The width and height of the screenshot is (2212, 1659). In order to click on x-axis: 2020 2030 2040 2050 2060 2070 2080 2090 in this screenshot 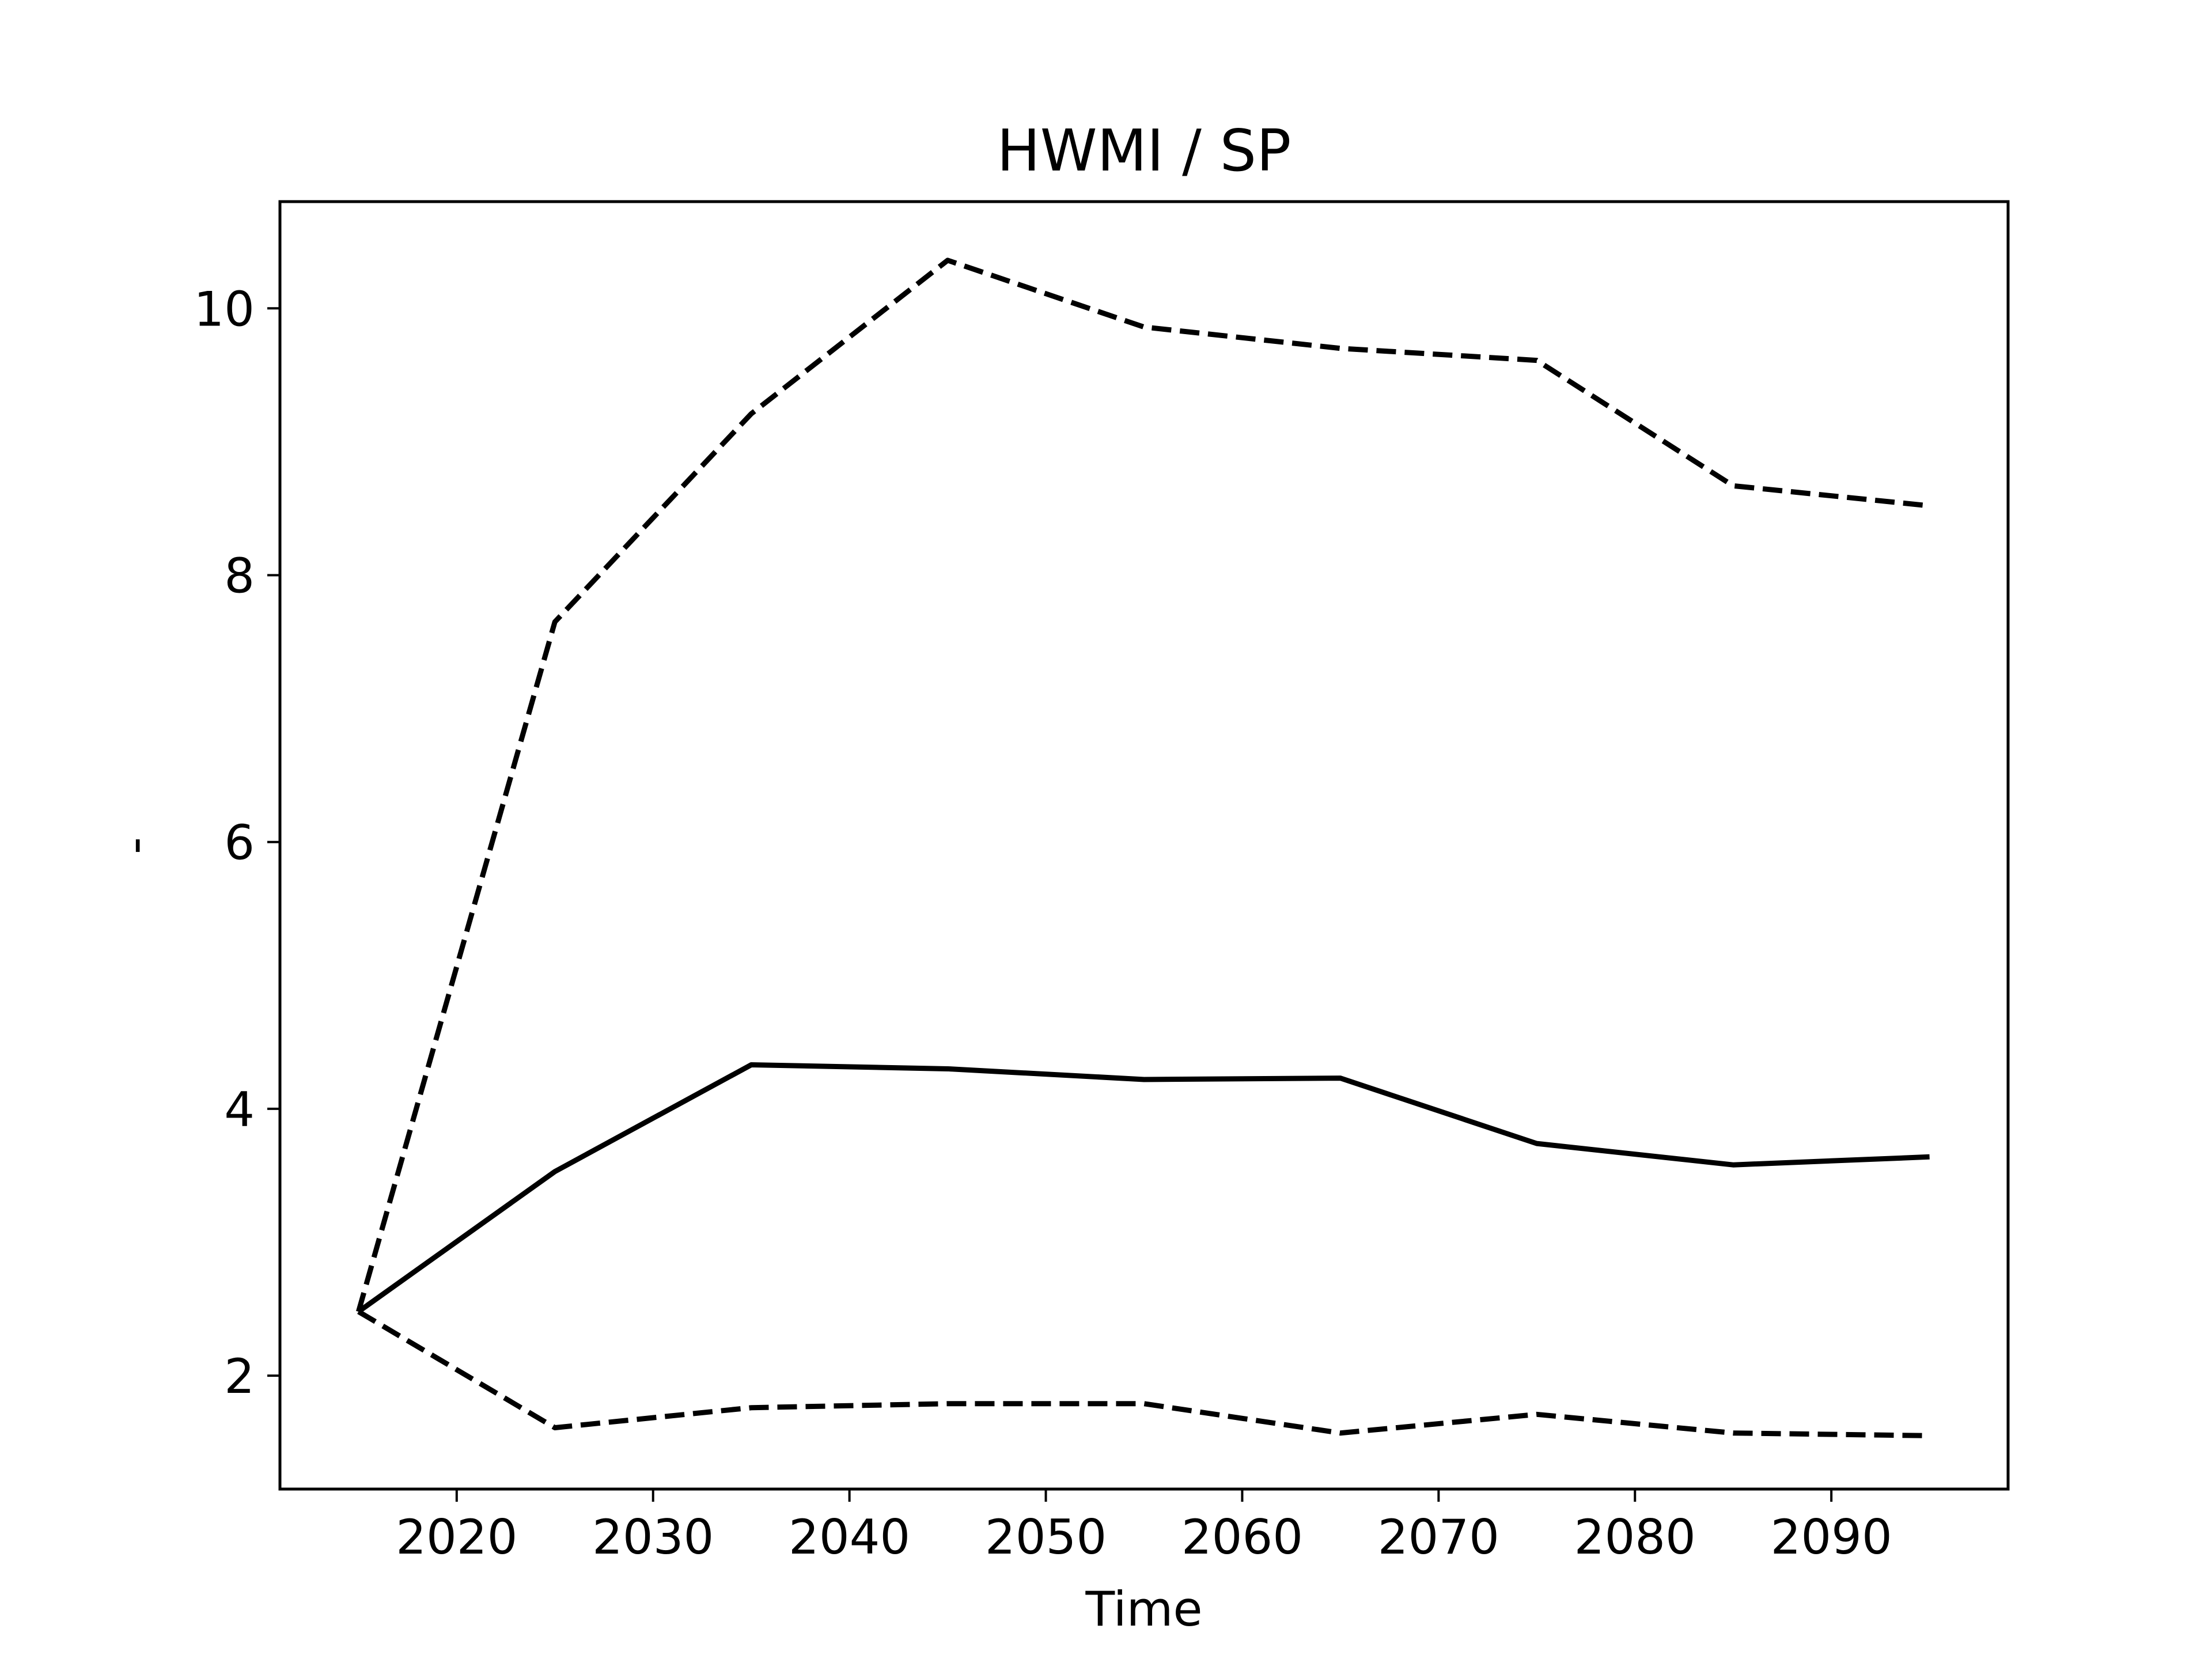, I will do `click(1144, 1527)`.